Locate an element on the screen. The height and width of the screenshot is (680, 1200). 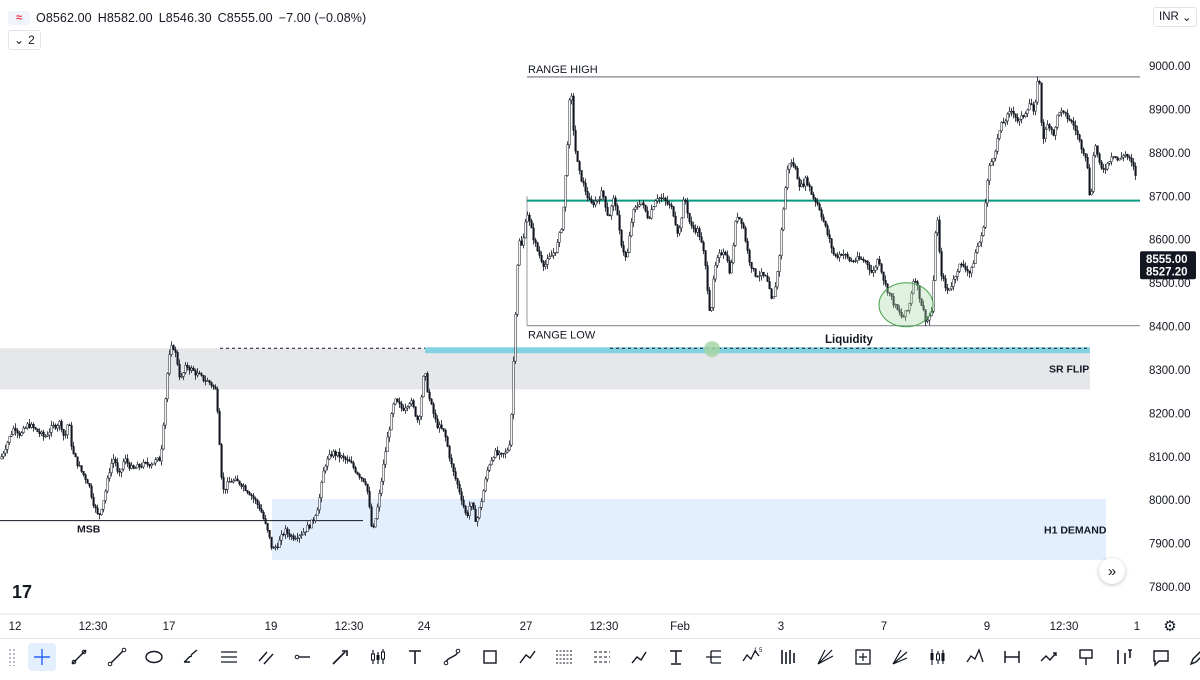
toolbar-grip-icon is located at coordinates (12, 657).